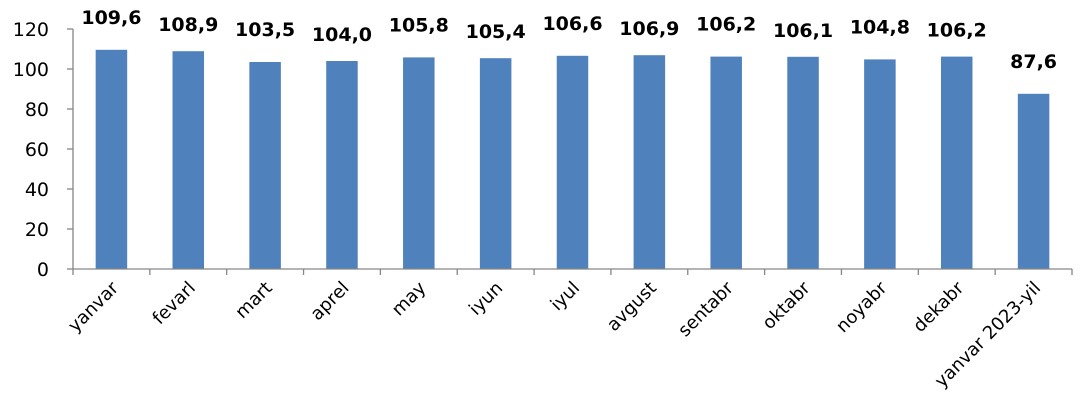 This screenshot has height=418, width=1081. Describe the element at coordinates (253, 300) in the screenshot. I see `x-tick-label: mart` at that location.